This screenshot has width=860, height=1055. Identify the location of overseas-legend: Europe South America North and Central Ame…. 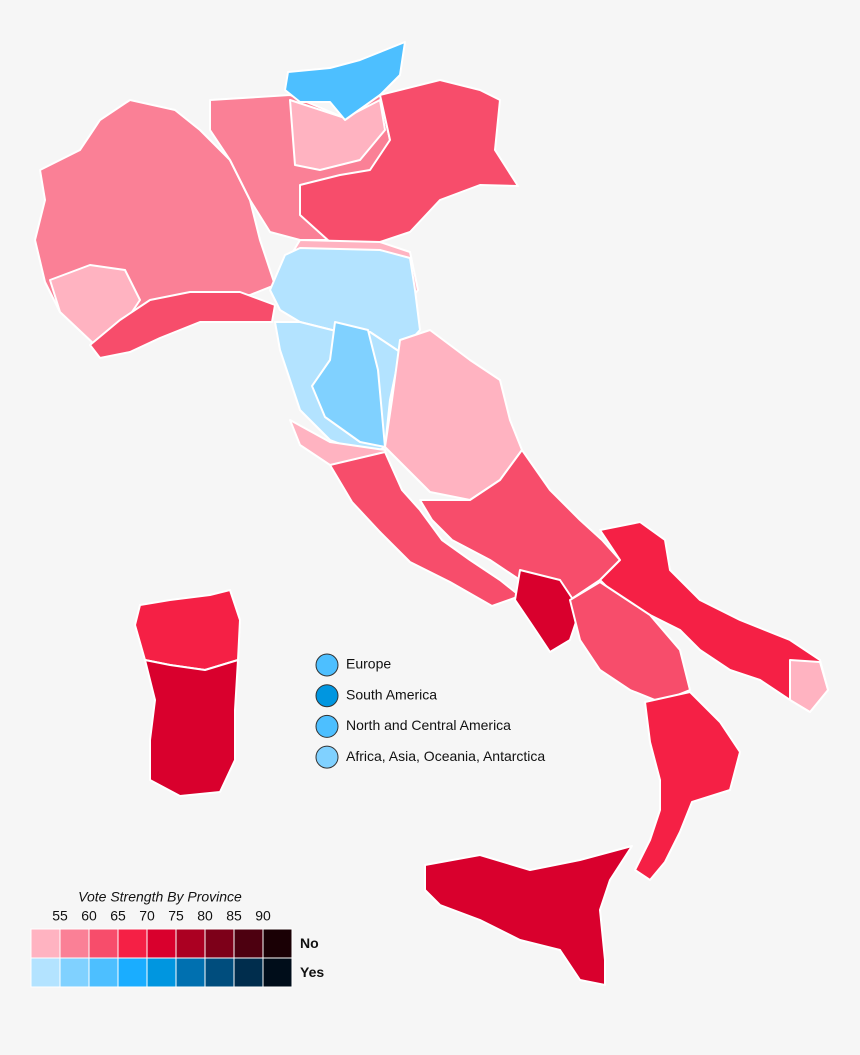
(430, 711).